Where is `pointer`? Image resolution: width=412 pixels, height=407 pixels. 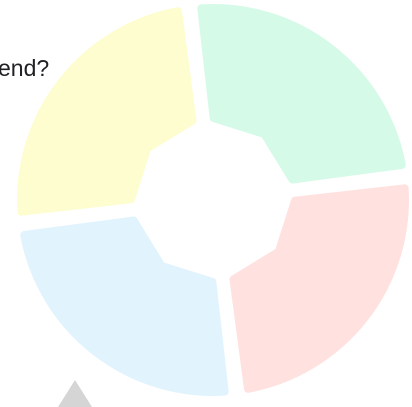
pointer is located at coordinates (75, 393).